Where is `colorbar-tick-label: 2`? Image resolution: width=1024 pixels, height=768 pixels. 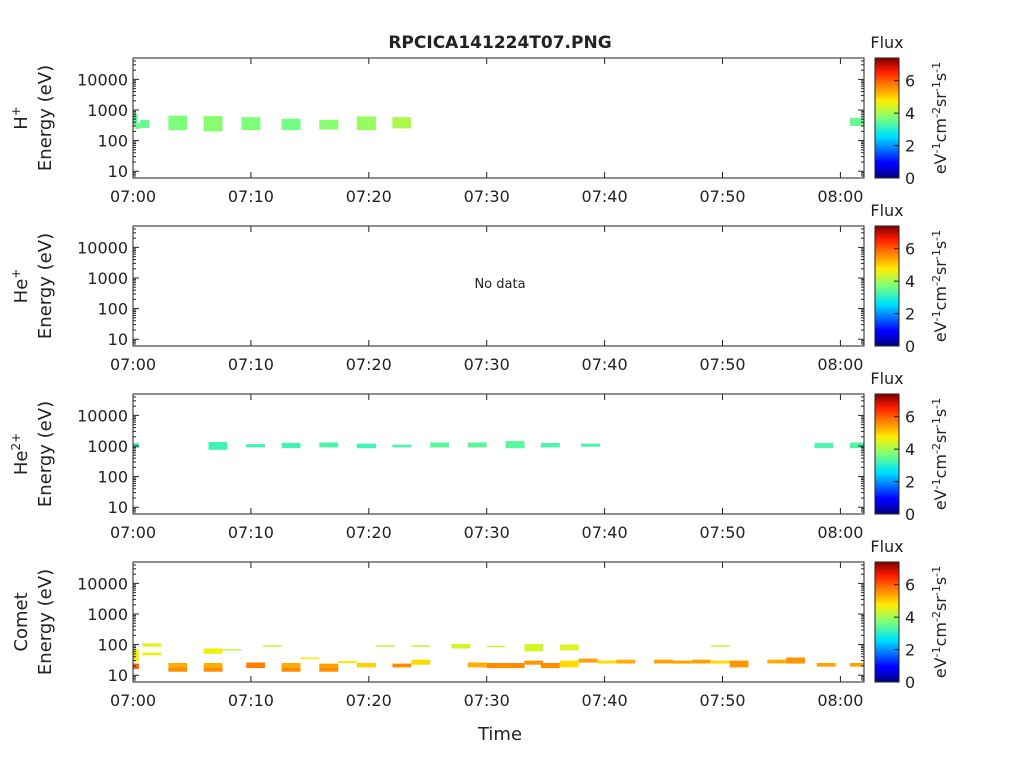 colorbar-tick-label: 2 is located at coordinates (910, 650).